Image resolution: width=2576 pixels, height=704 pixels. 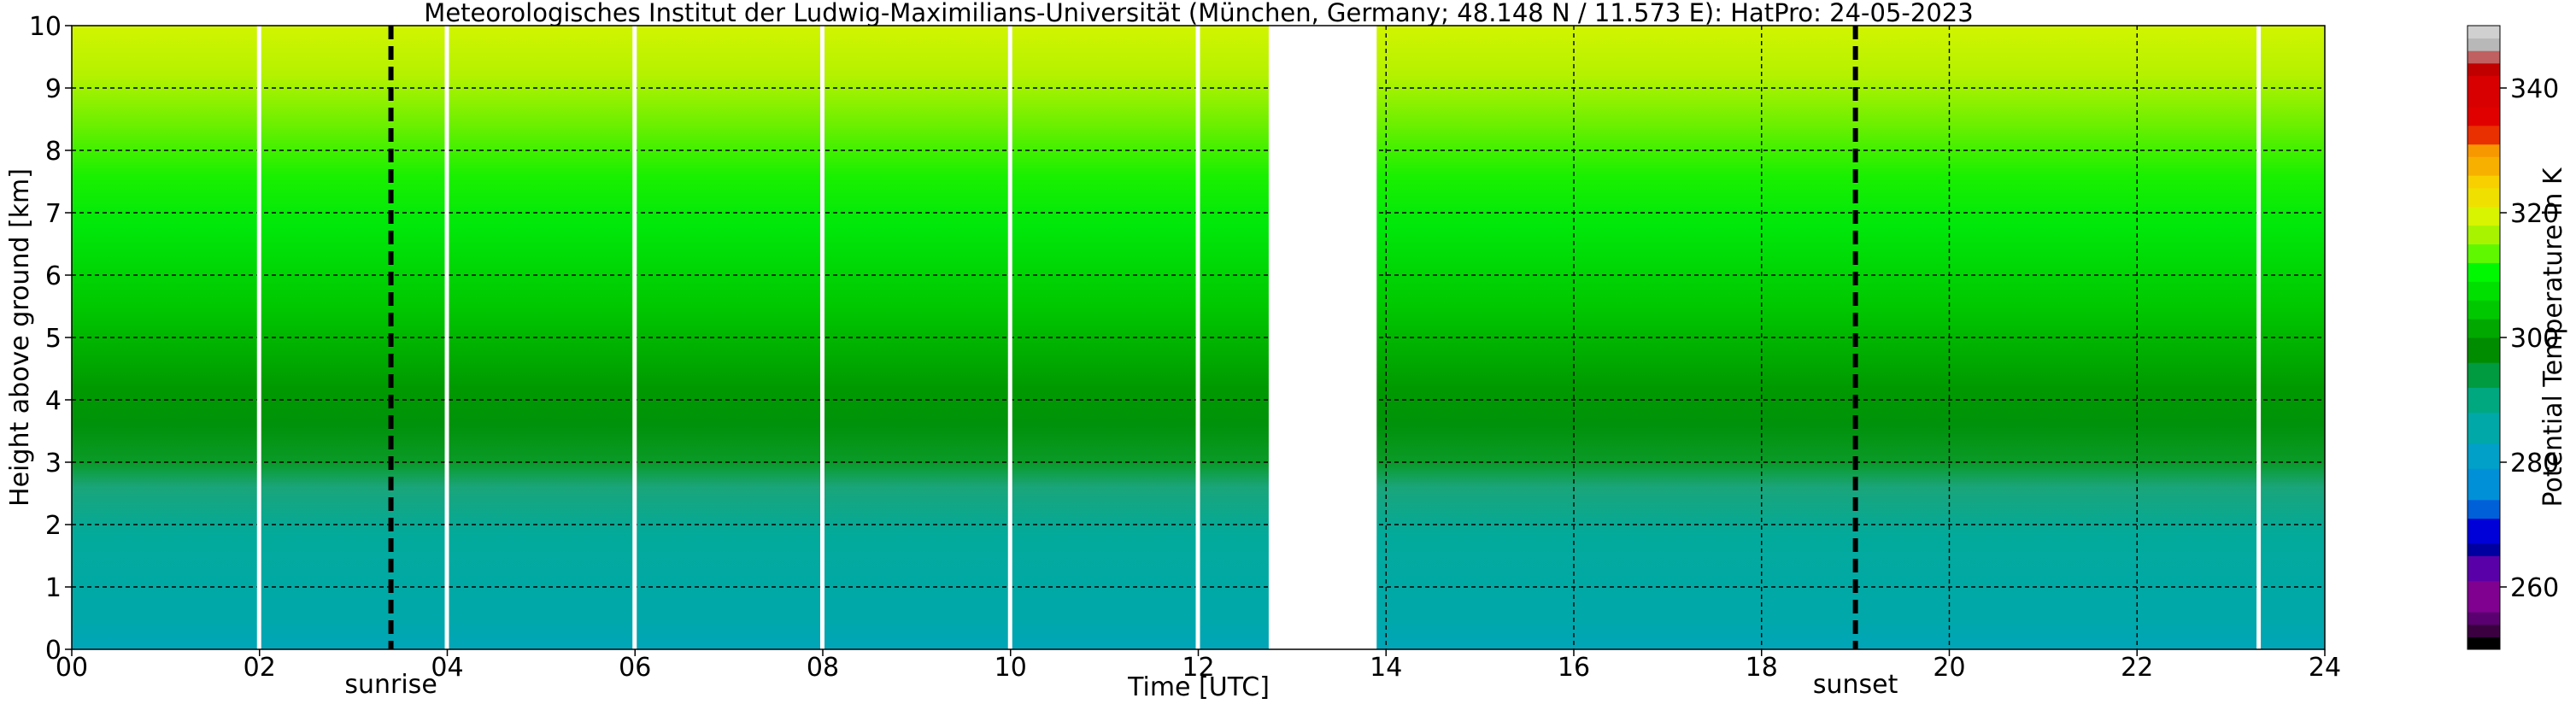 I want to click on y-tick-label: 0, so click(x=53, y=651).